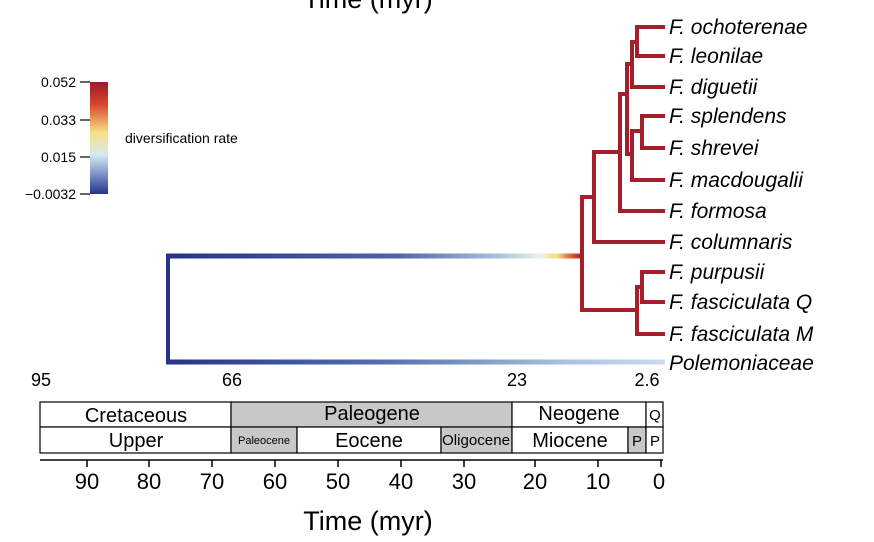 Image resolution: width=874 pixels, height=542 pixels. I want to click on crown-branches, so click(622, 180).